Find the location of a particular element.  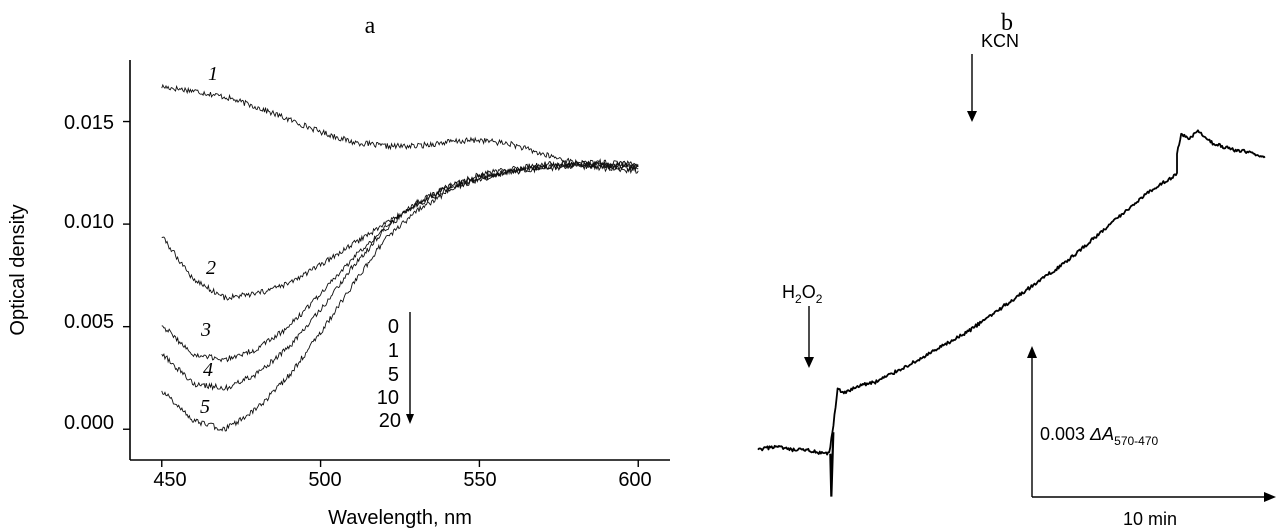

kcn-arrowhead is located at coordinates (972, 116).